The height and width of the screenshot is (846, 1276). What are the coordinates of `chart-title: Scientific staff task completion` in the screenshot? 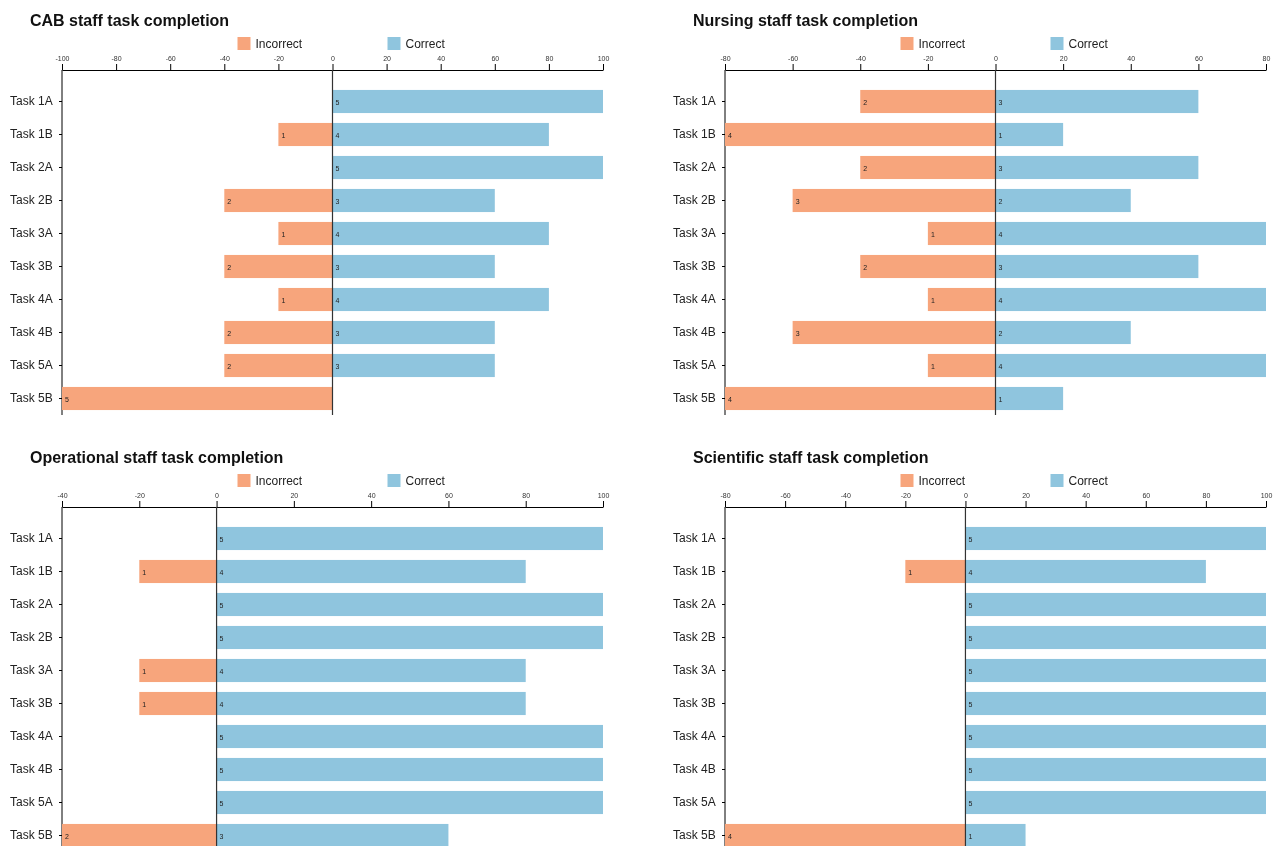 It's located at (811, 457).